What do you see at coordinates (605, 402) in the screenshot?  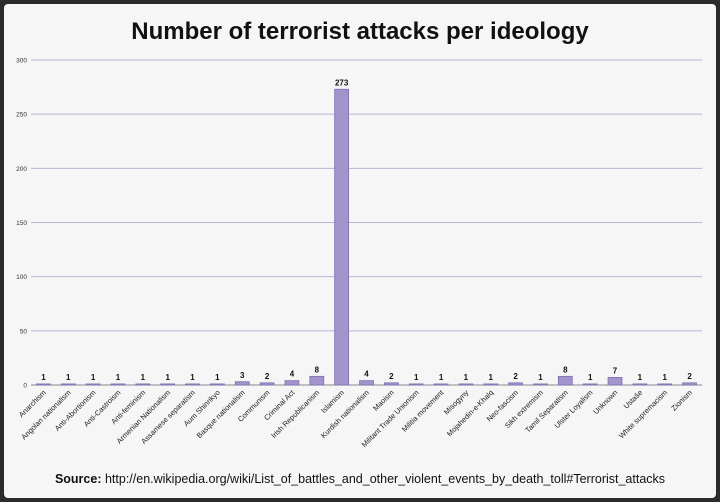 I see `x-tick-label: Unknown` at bounding box center [605, 402].